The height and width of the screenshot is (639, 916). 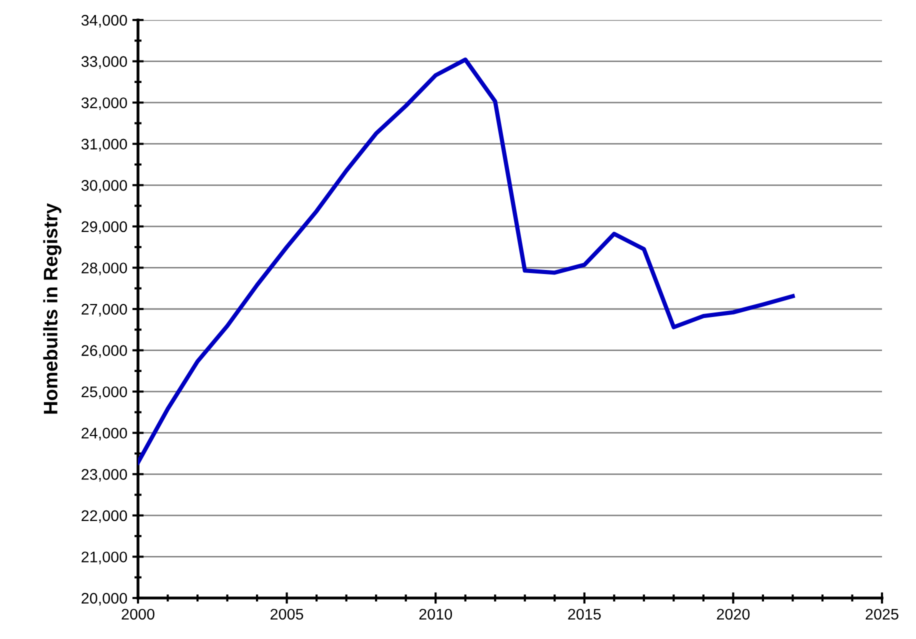 I want to click on x-tick-label: 2025, so click(x=882, y=614).